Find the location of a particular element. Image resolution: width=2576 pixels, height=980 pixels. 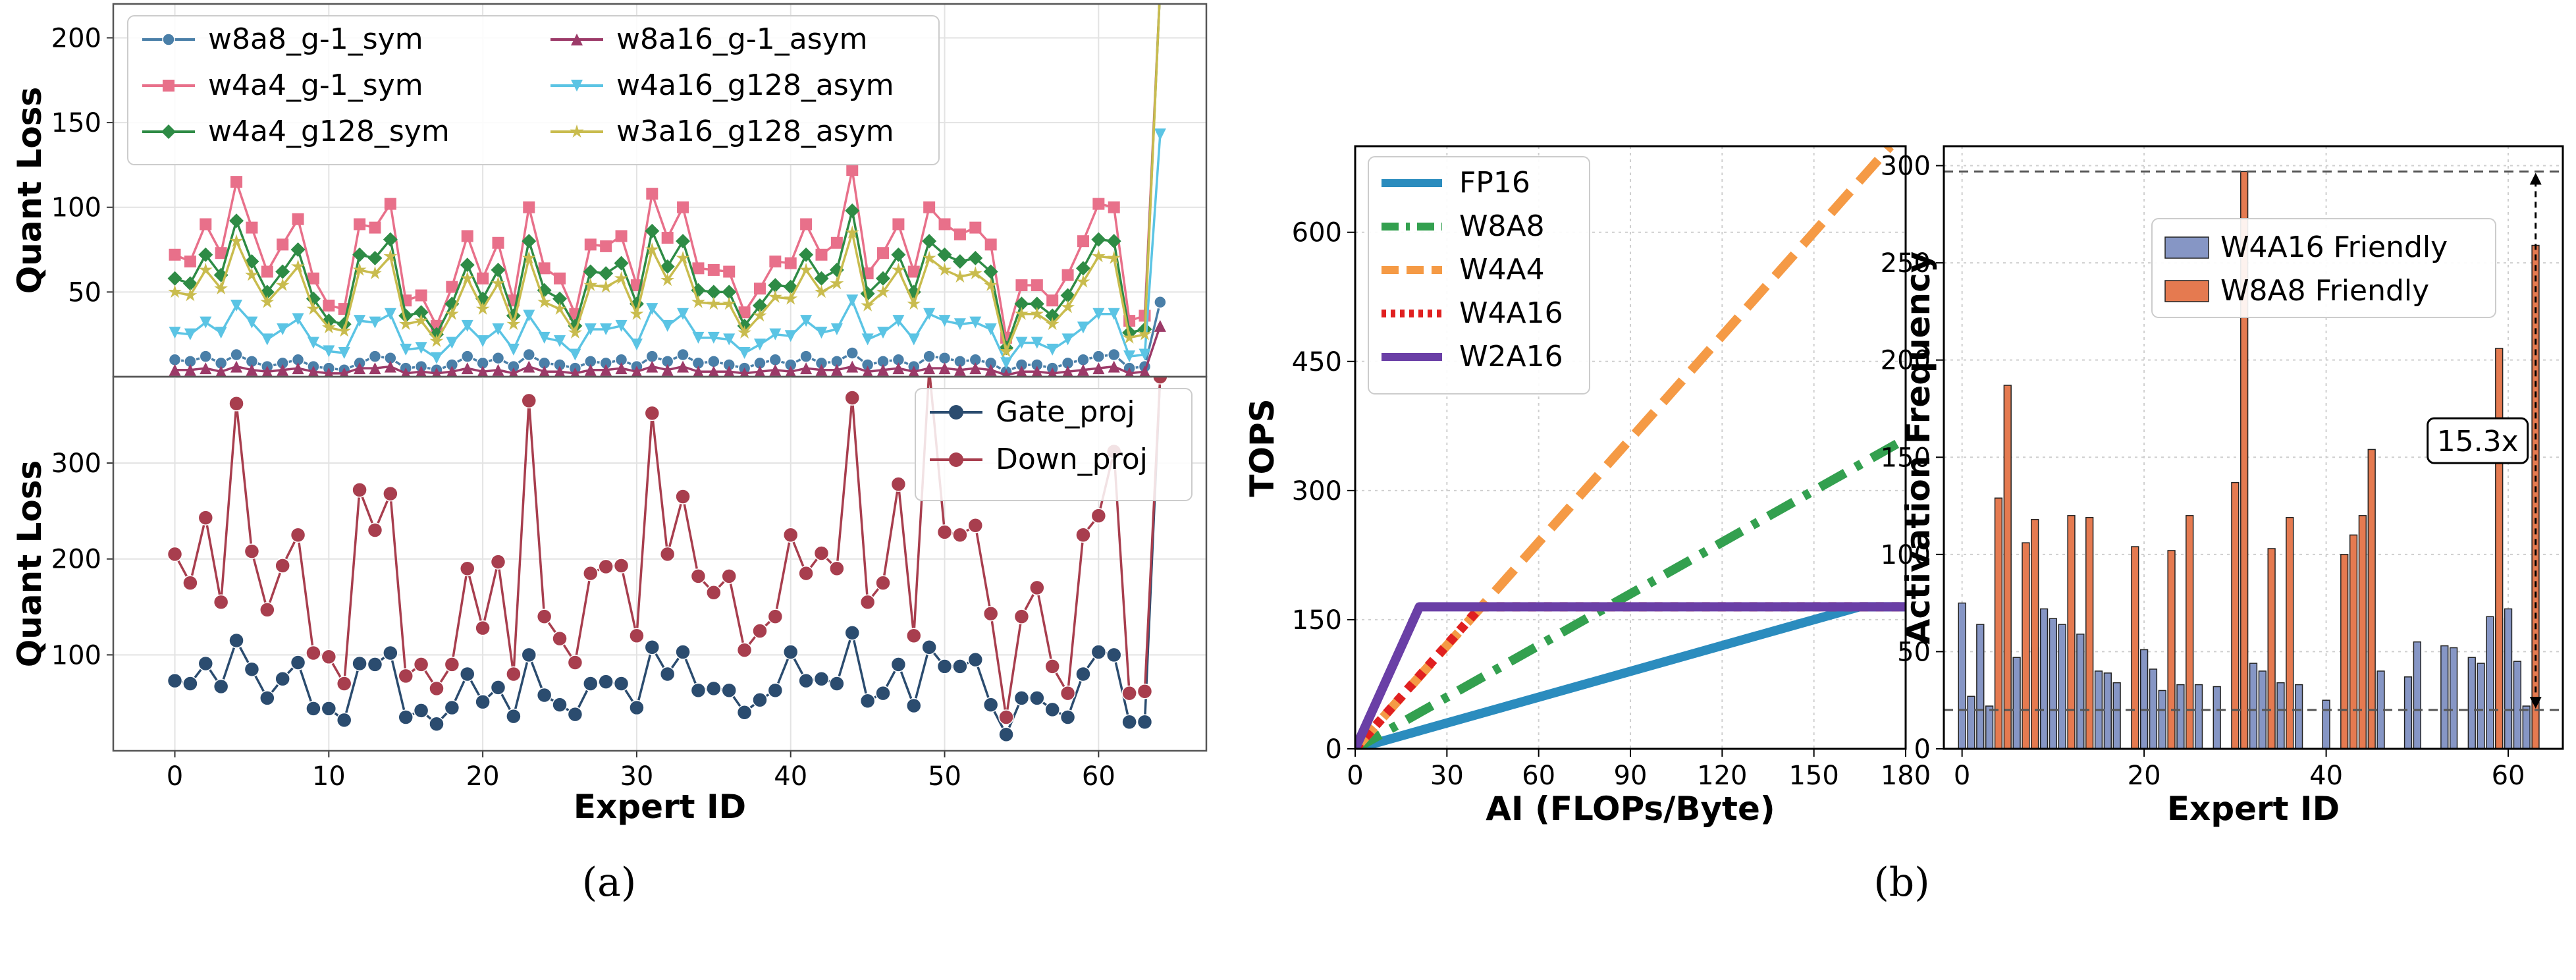

y-tick-label: 600 is located at coordinates (1317, 233).